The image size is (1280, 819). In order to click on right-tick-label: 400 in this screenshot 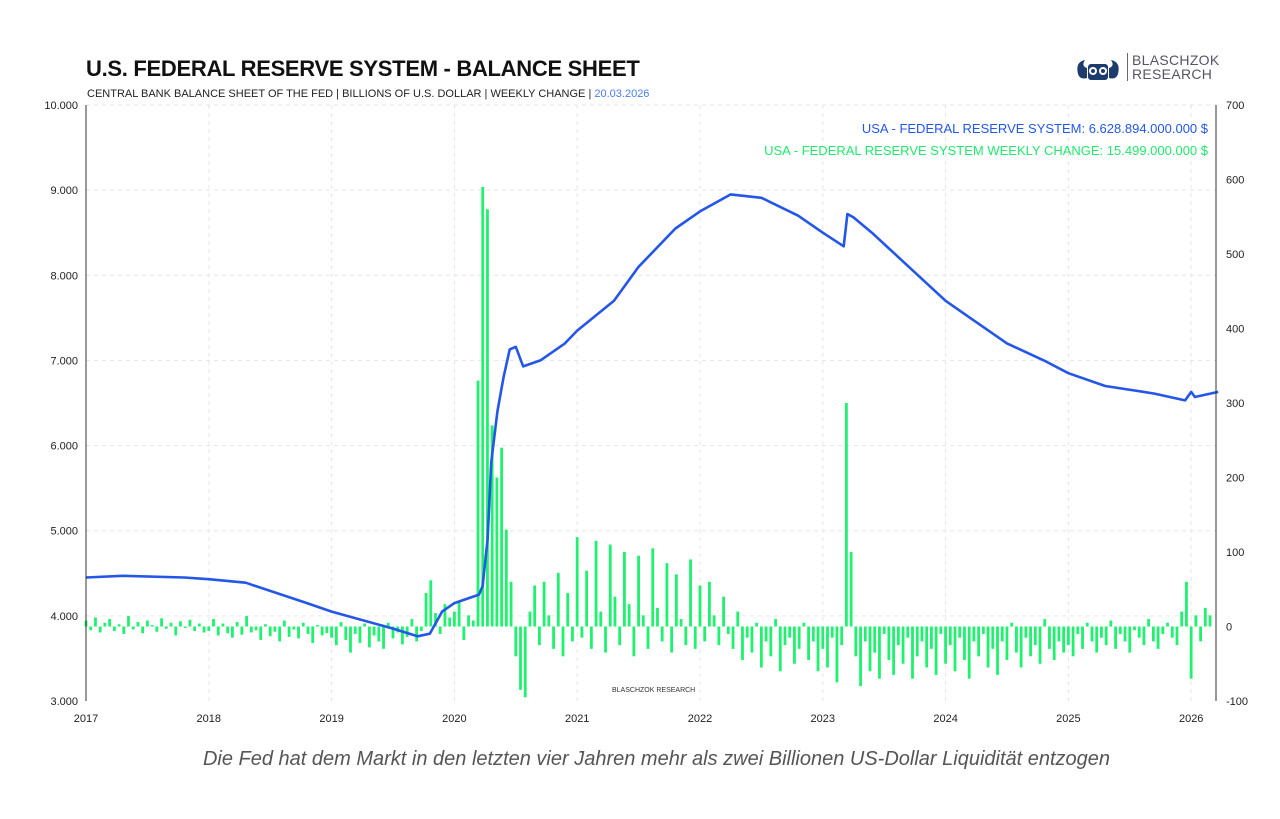, I will do `click(1235, 330)`.